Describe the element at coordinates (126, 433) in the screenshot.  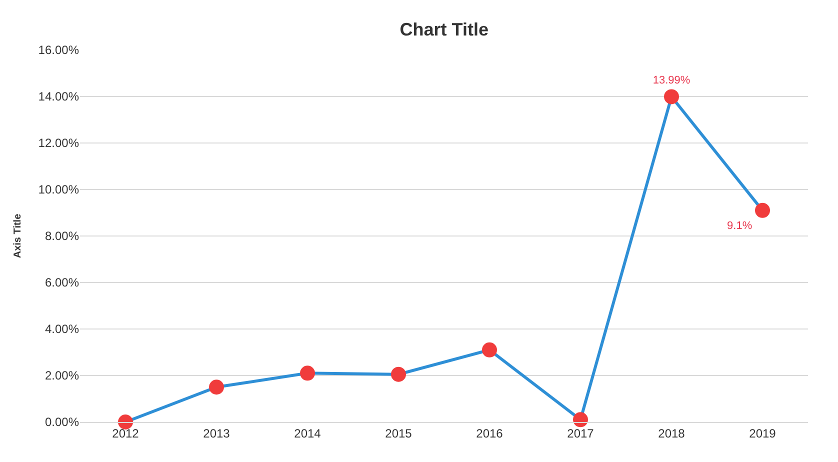
I see `x-tick-label: 2012` at that location.